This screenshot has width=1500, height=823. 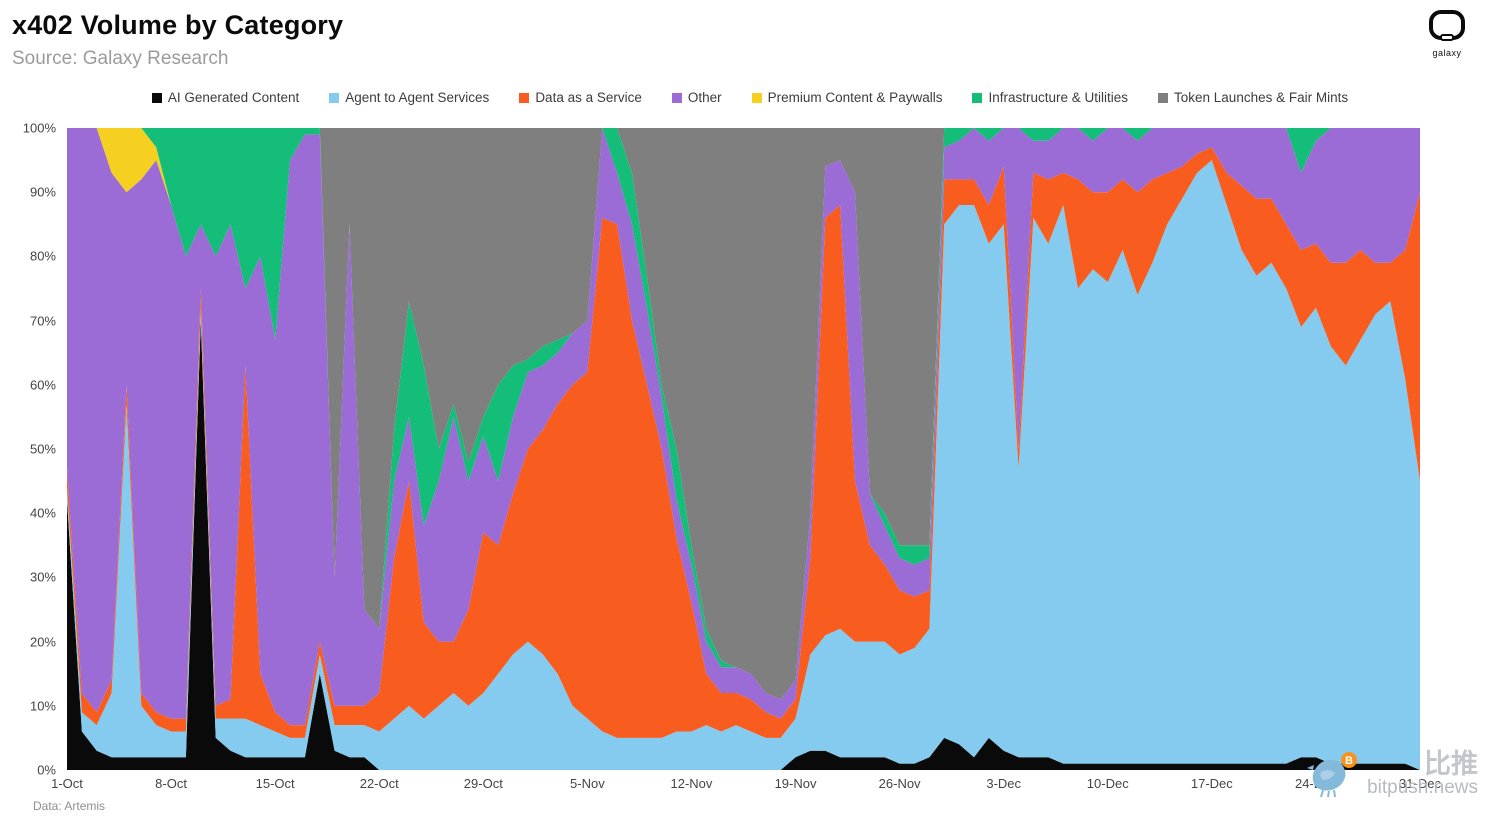 I want to click on y-tick-label: 70%, so click(x=42, y=321).